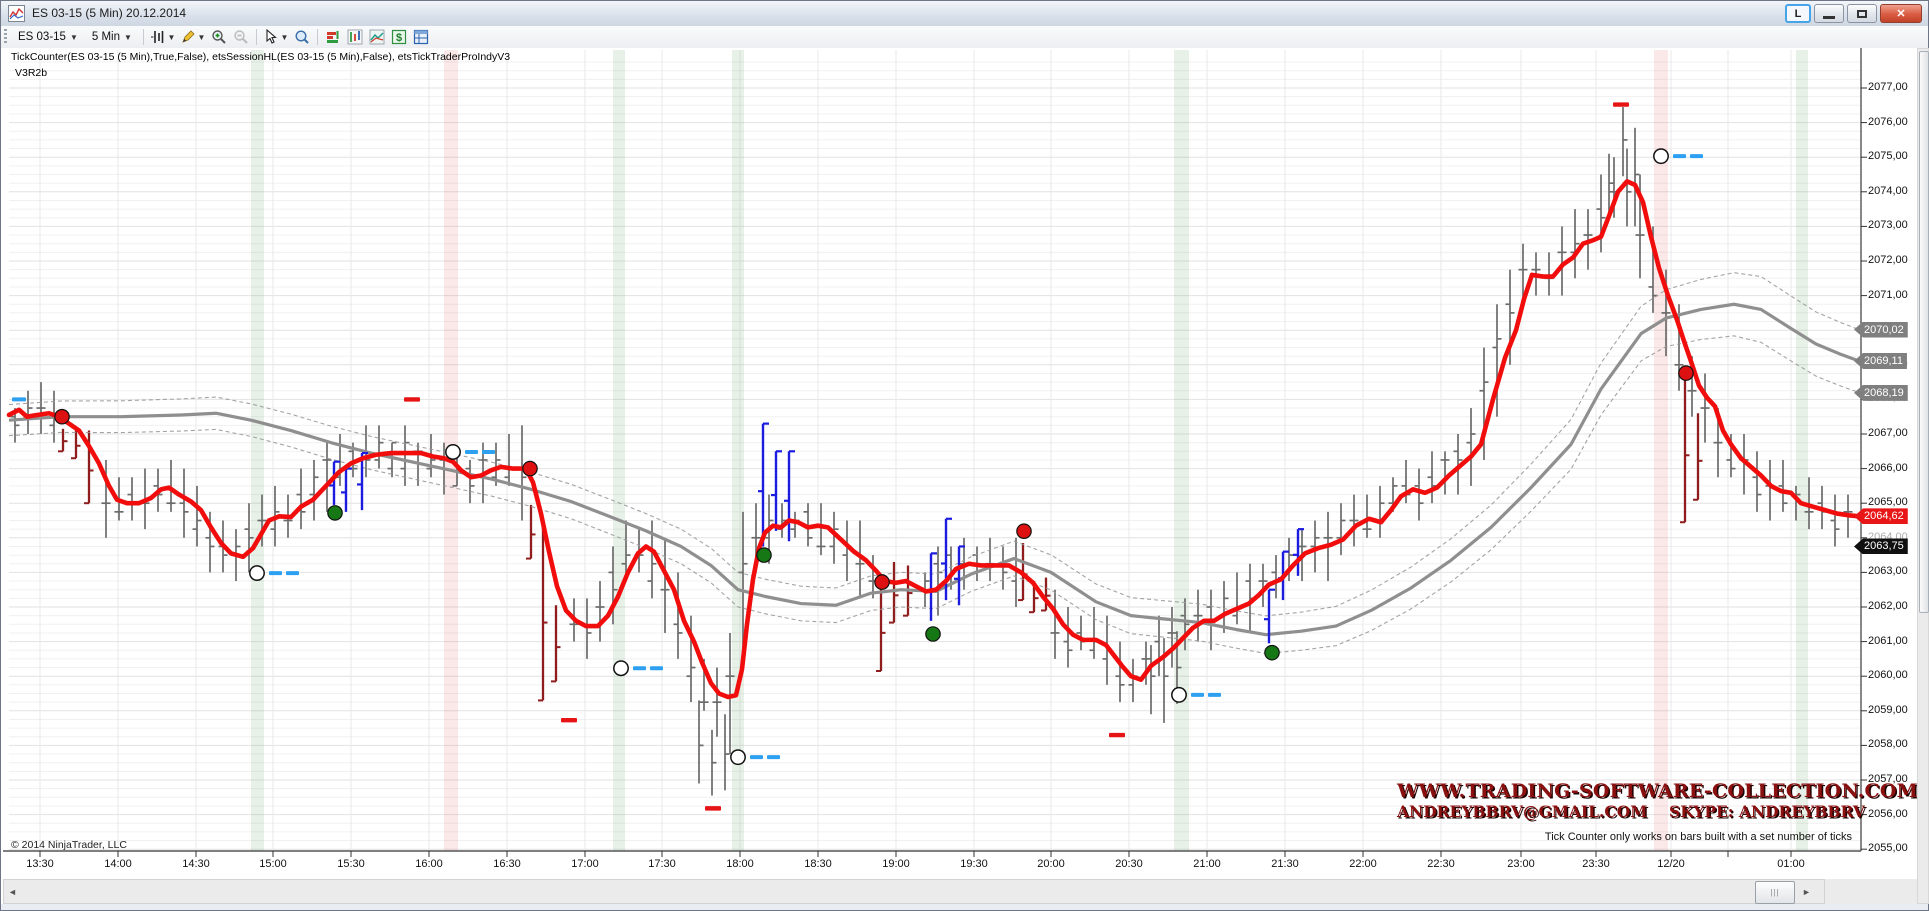  I want to click on price-axis-label: 2067,00, so click(1888, 433).